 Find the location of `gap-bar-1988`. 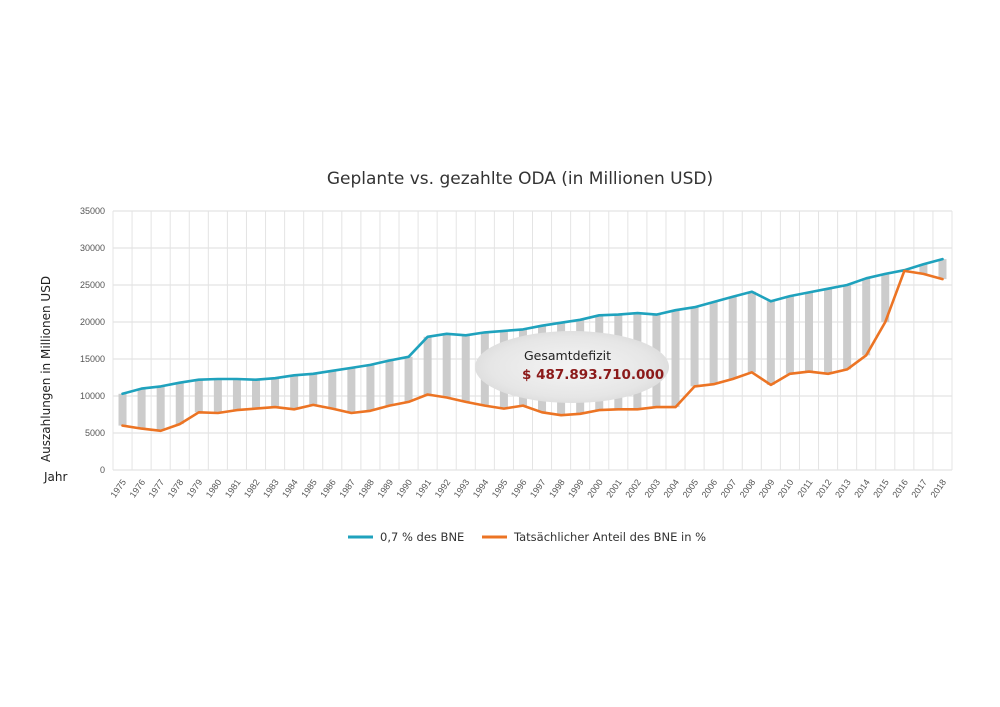

gap-bar-1988 is located at coordinates (370, 387).